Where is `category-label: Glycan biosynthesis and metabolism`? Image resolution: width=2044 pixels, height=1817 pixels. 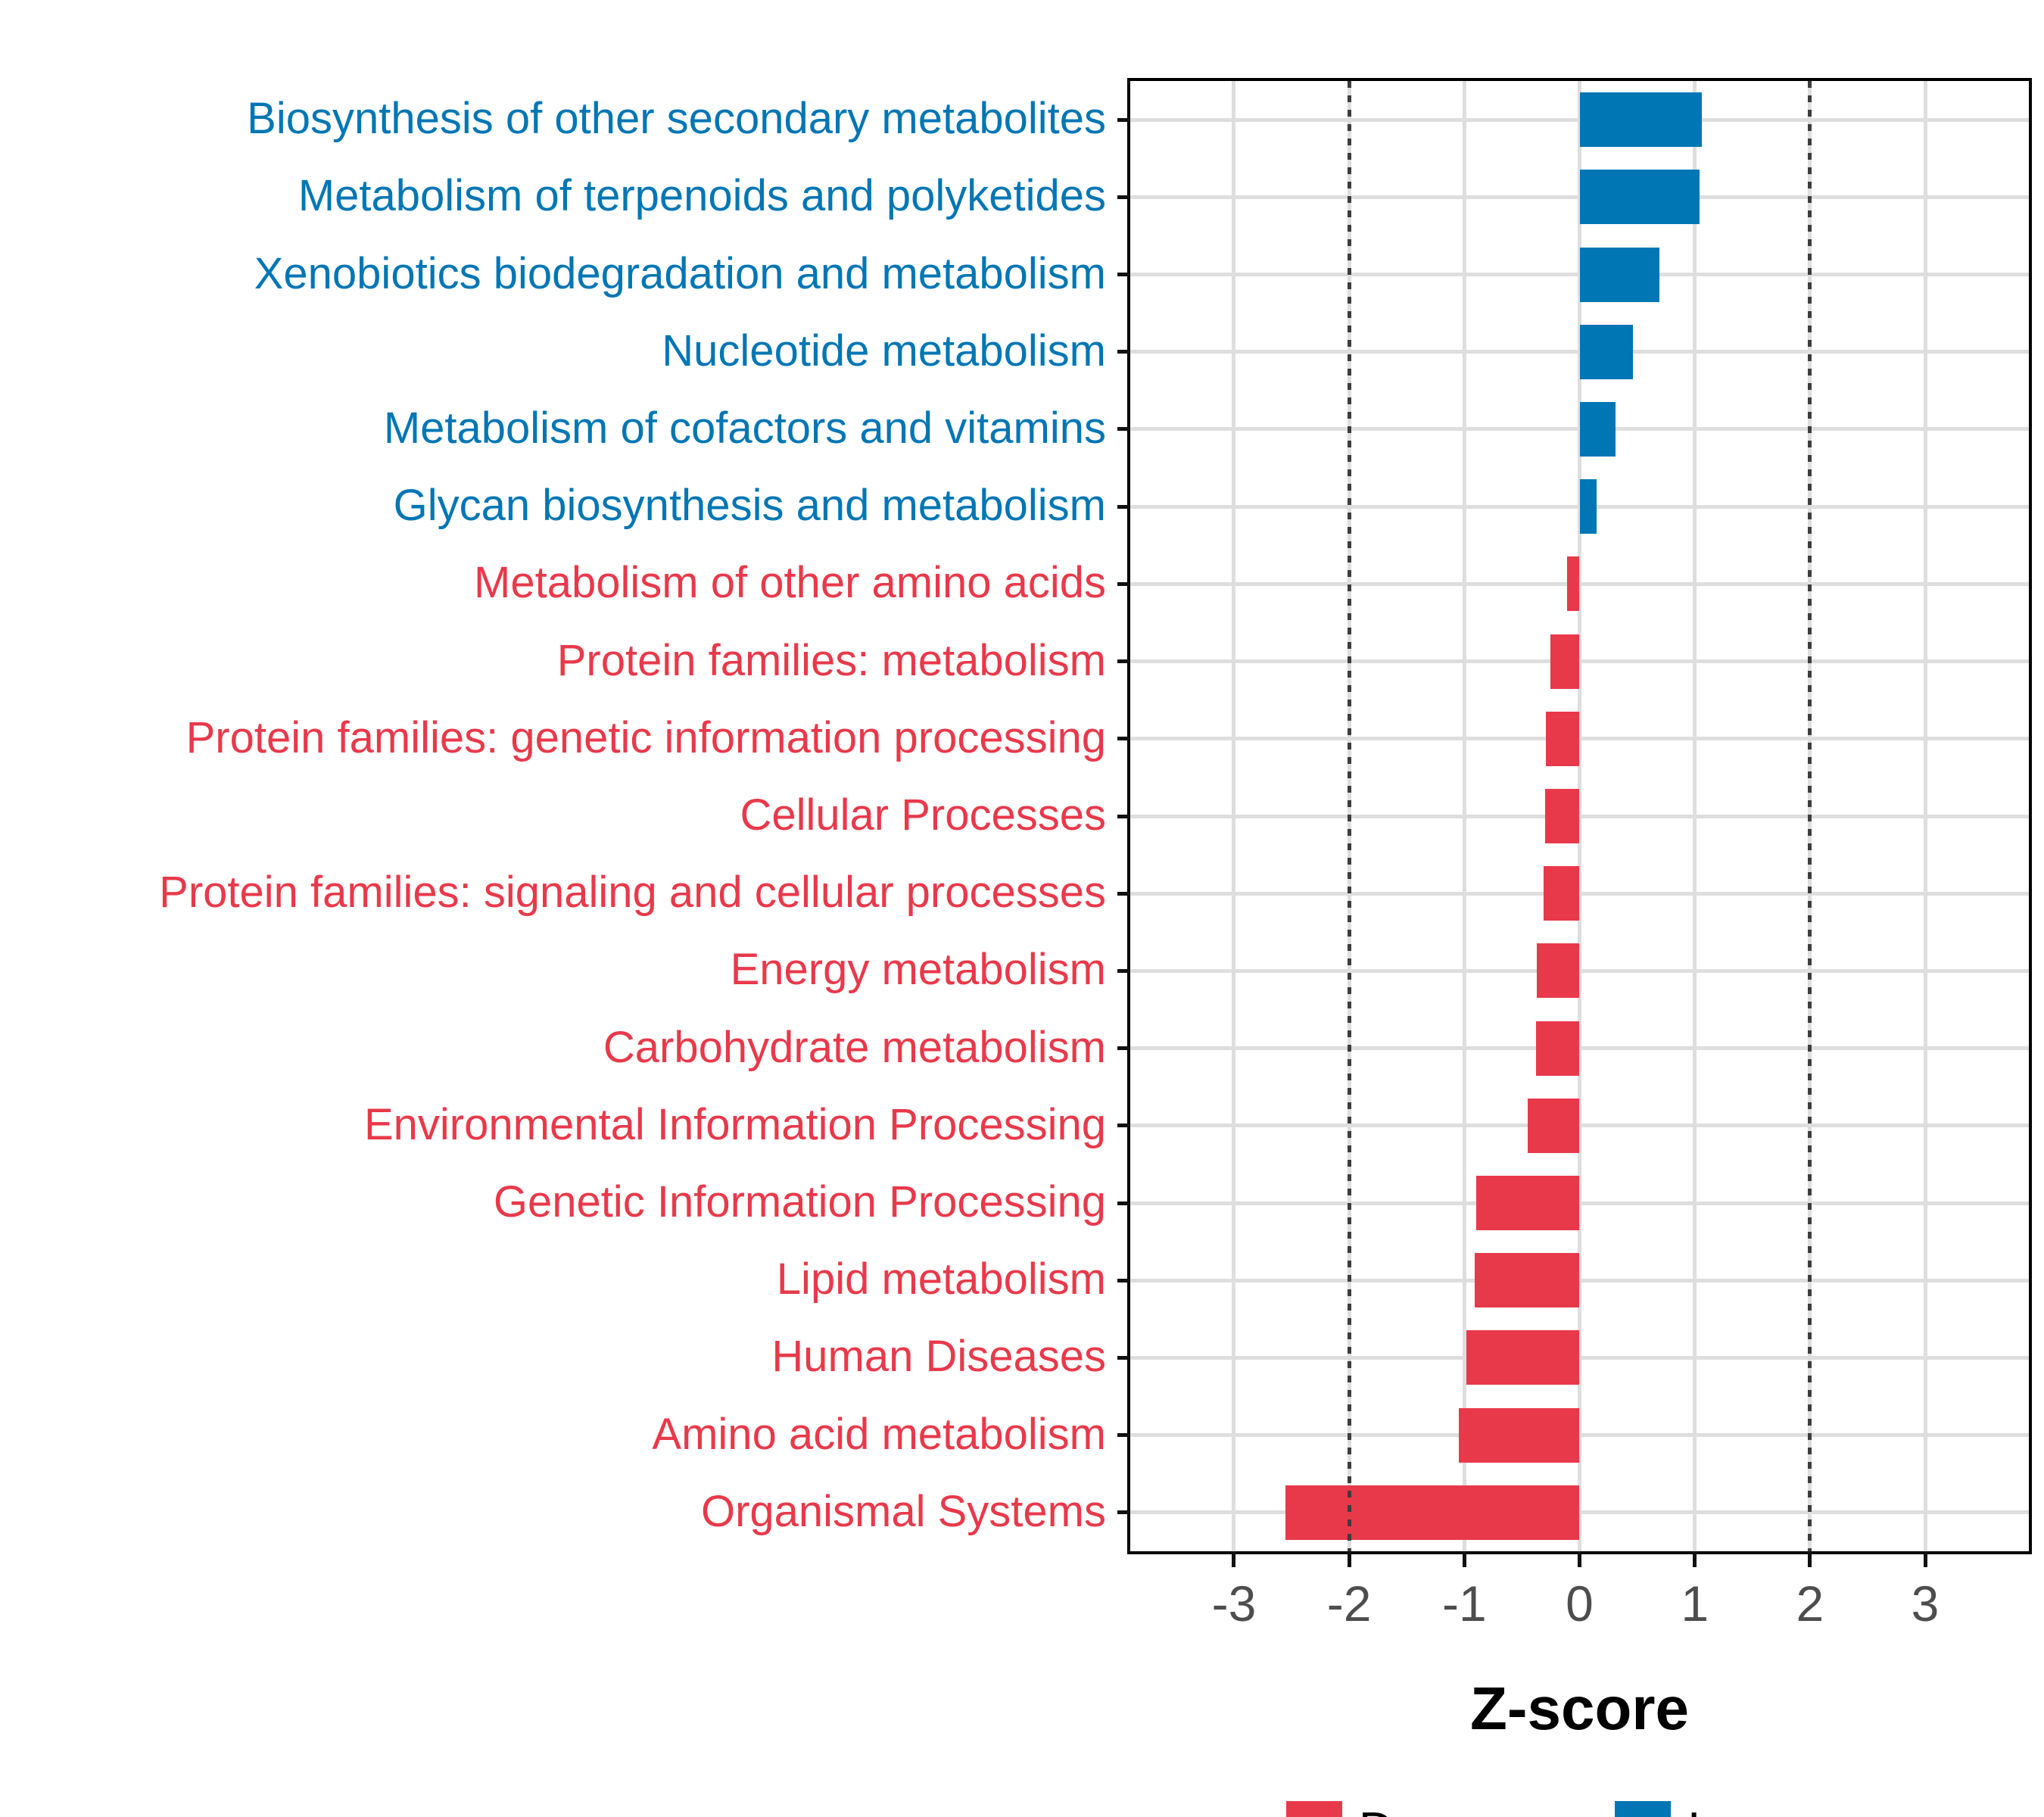 category-label: Glycan biosynthesis and metabolism is located at coordinates (750, 505).